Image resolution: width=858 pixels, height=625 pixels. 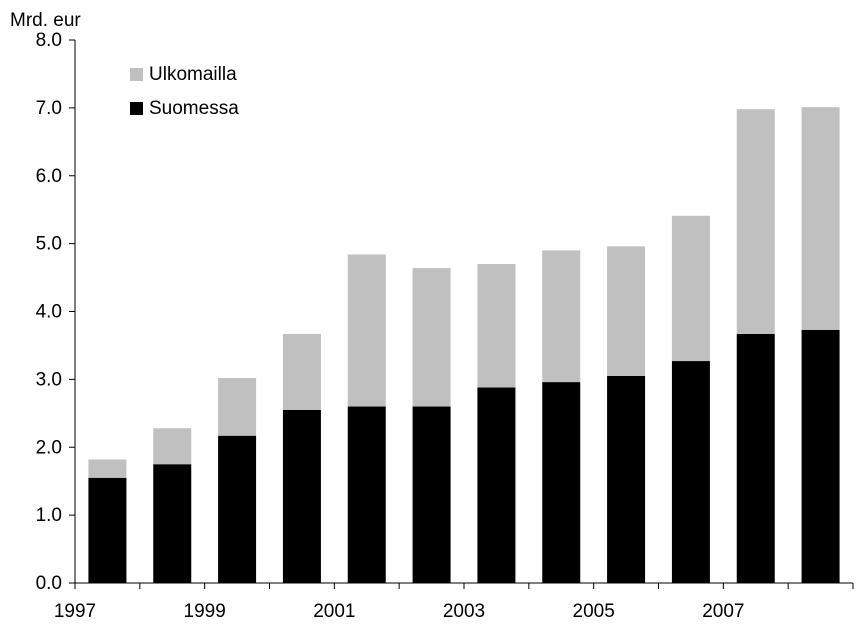 I want to click on bar-ulkomailla-2007, so click(x=755, y=221).